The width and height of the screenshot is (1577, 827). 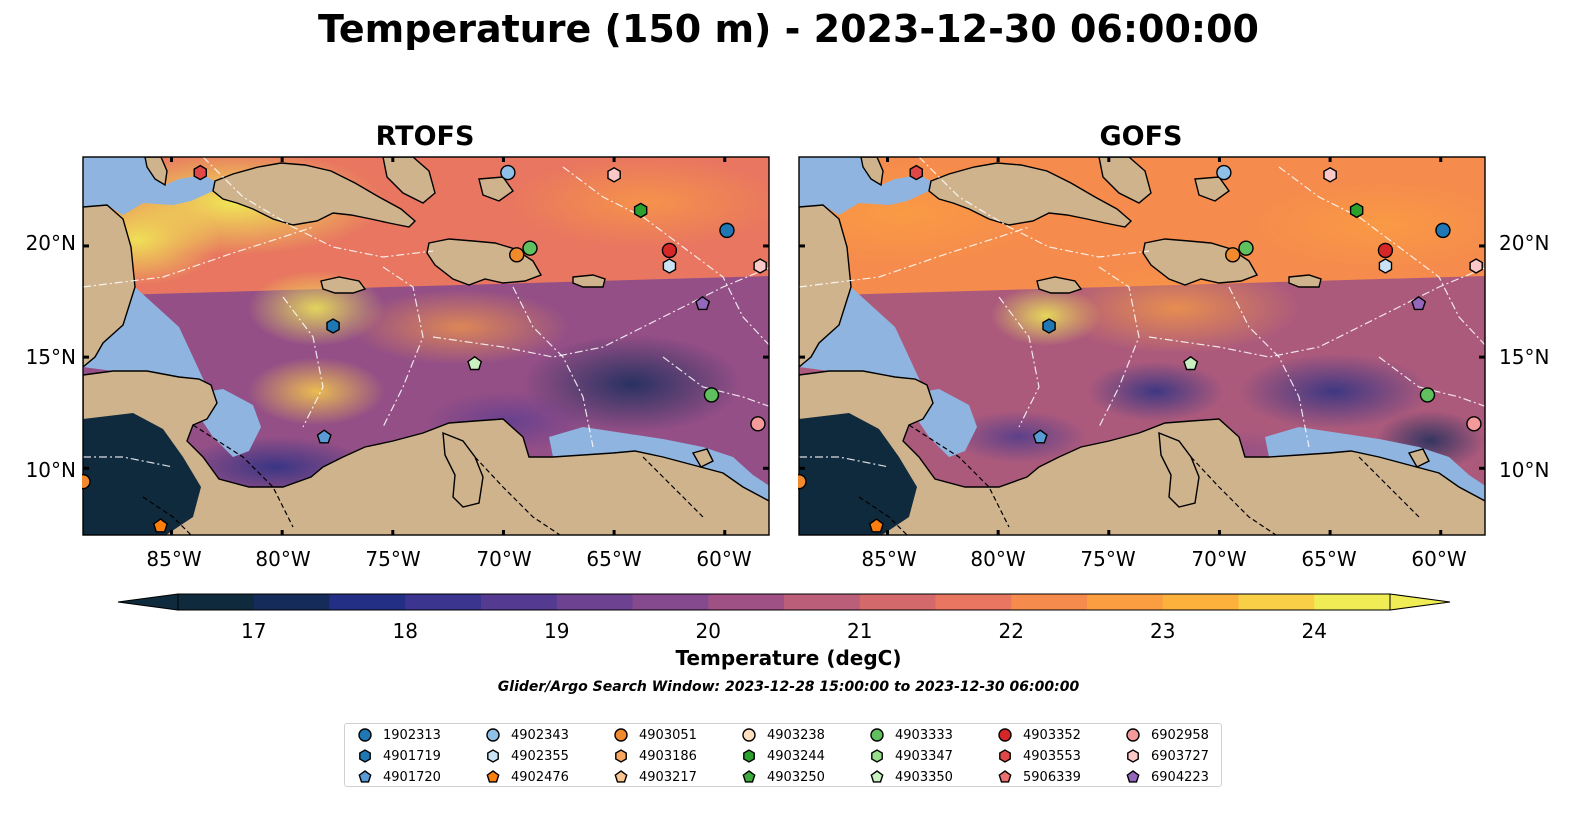 What do you see at coordinates (889, 559) in the screenshot?
I see `lon-label-85w-gofs: 85°W` at bounding box center [889, 559].